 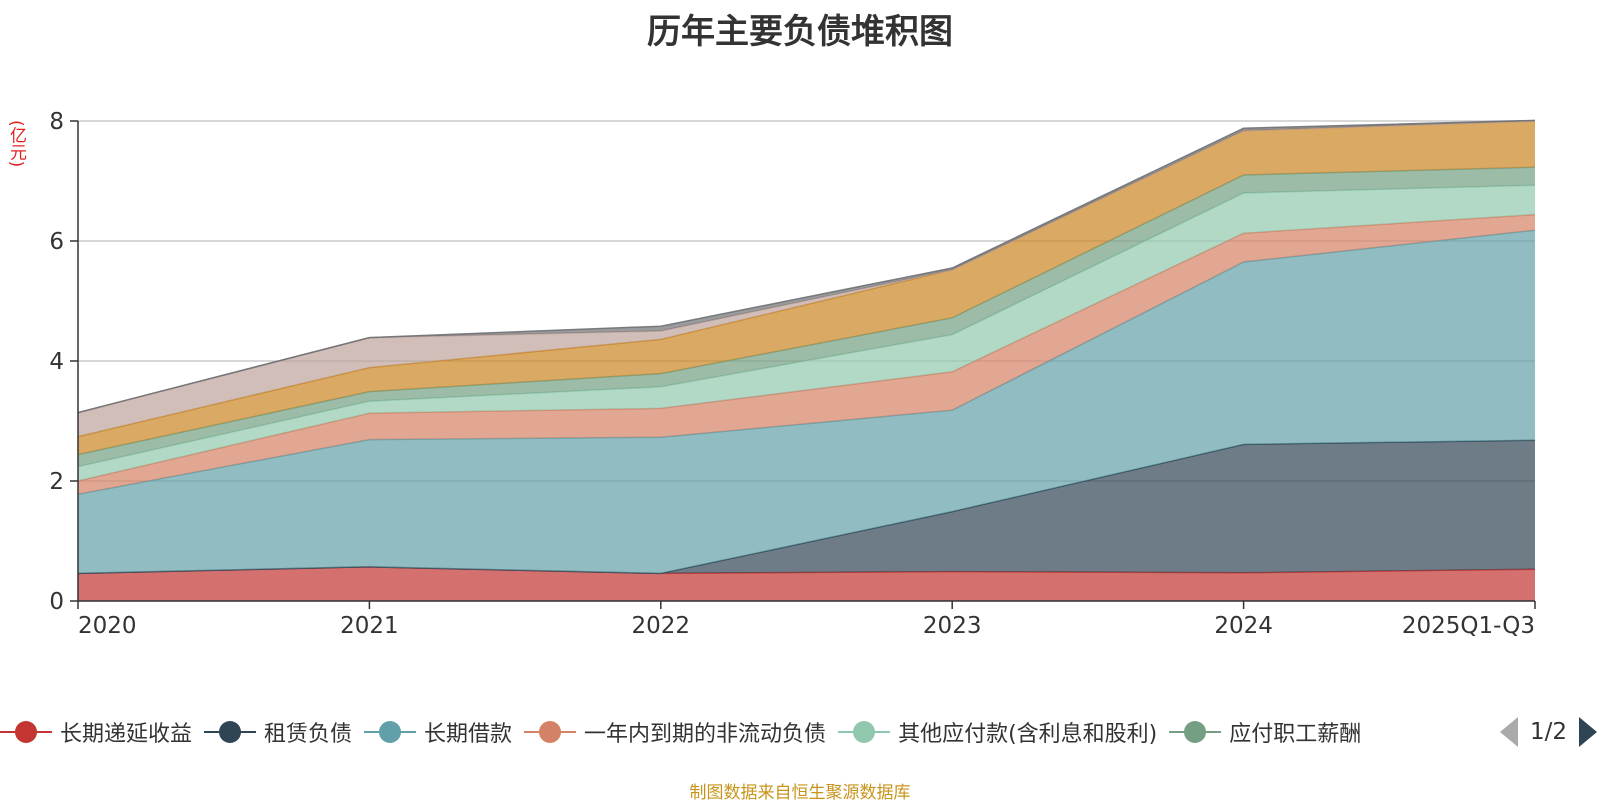 I want to click on legend-label: 租赁负债, so click(x=308, y=734).